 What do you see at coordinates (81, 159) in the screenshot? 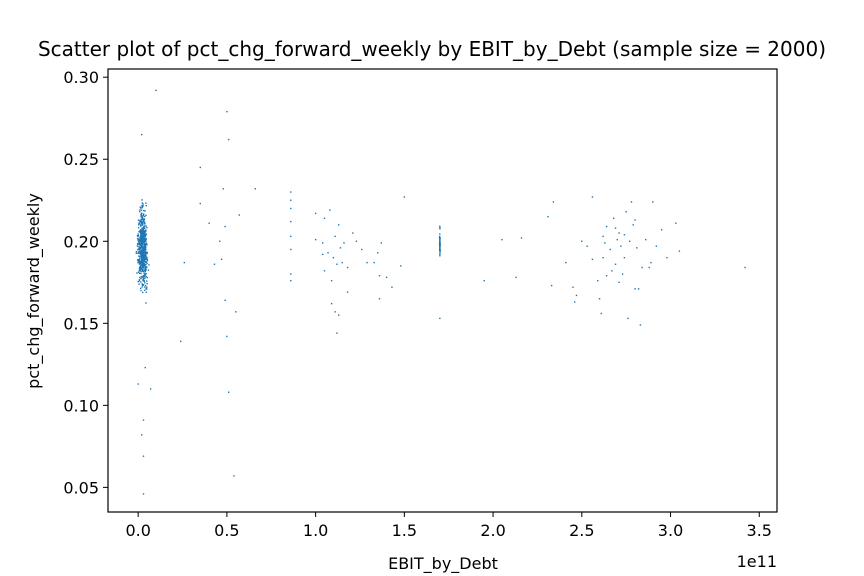
I see `y-tick-label: 0.25` at bounding box center [81, 159].